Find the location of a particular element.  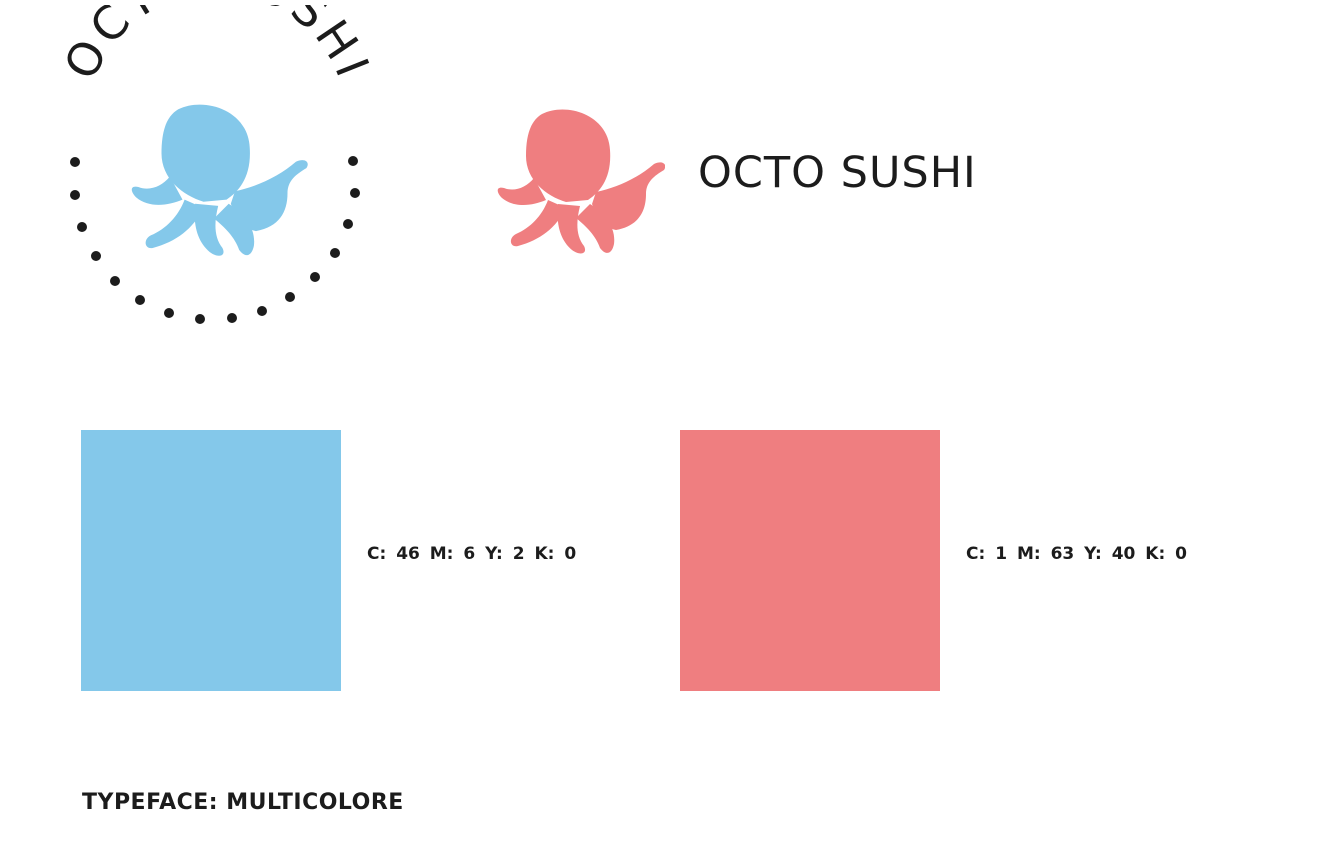

cmyk-label-blue: C: 46 M: 6 Y: 2 K: 0 is located at coordinates (472, 554).